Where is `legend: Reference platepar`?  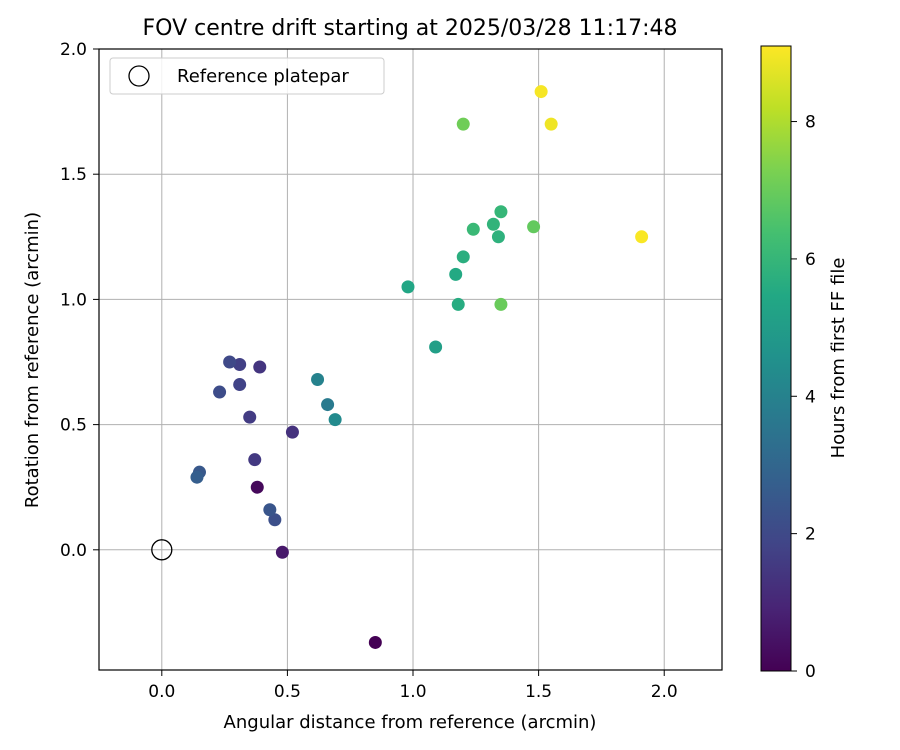
legend: Reference platepar is located at coordinates (247, 76).